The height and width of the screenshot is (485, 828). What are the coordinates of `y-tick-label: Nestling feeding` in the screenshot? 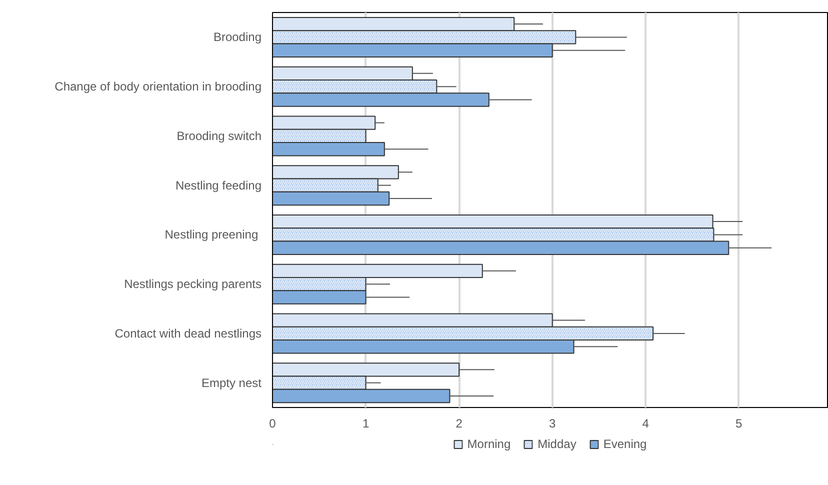 It's located at (218, 185).